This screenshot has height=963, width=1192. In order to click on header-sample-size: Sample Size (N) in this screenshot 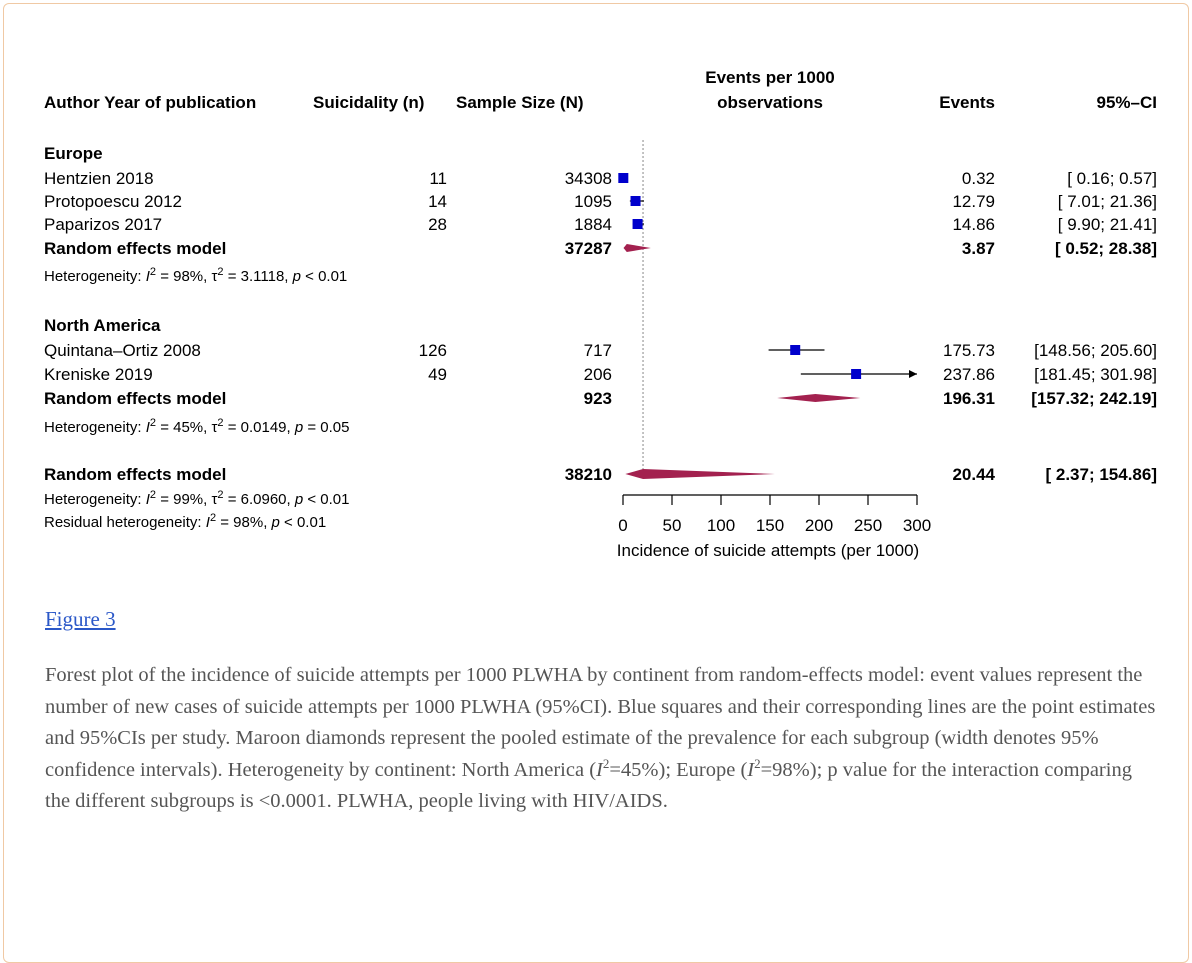, I will do `click(520, 102)`.